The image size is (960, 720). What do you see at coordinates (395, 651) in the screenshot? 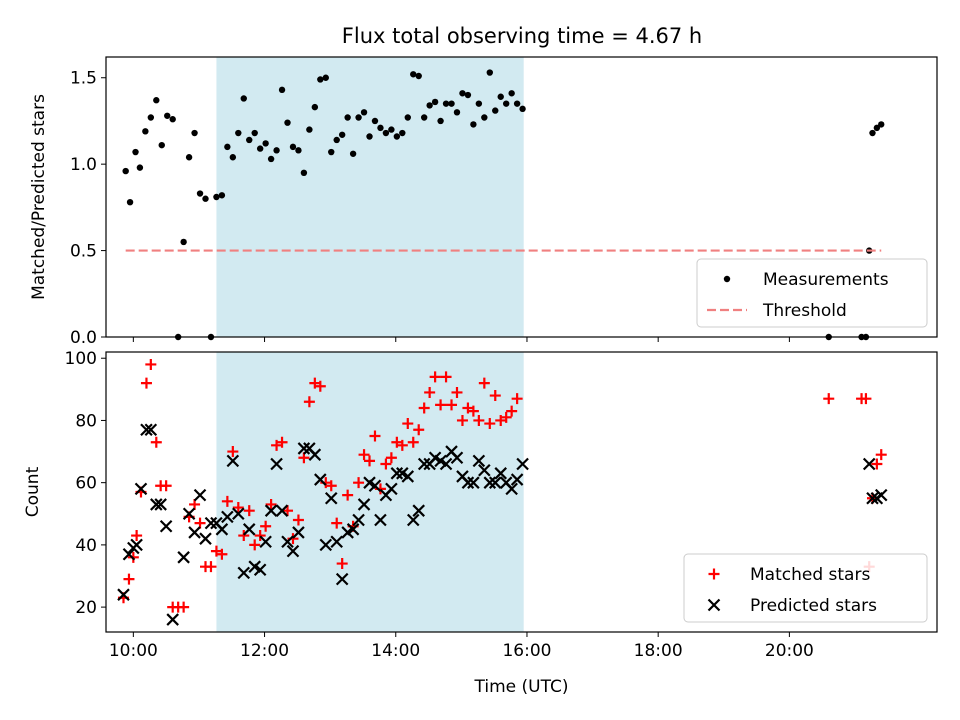
I see `x-tick-label: 14:00` at bounding box center [395, 651].